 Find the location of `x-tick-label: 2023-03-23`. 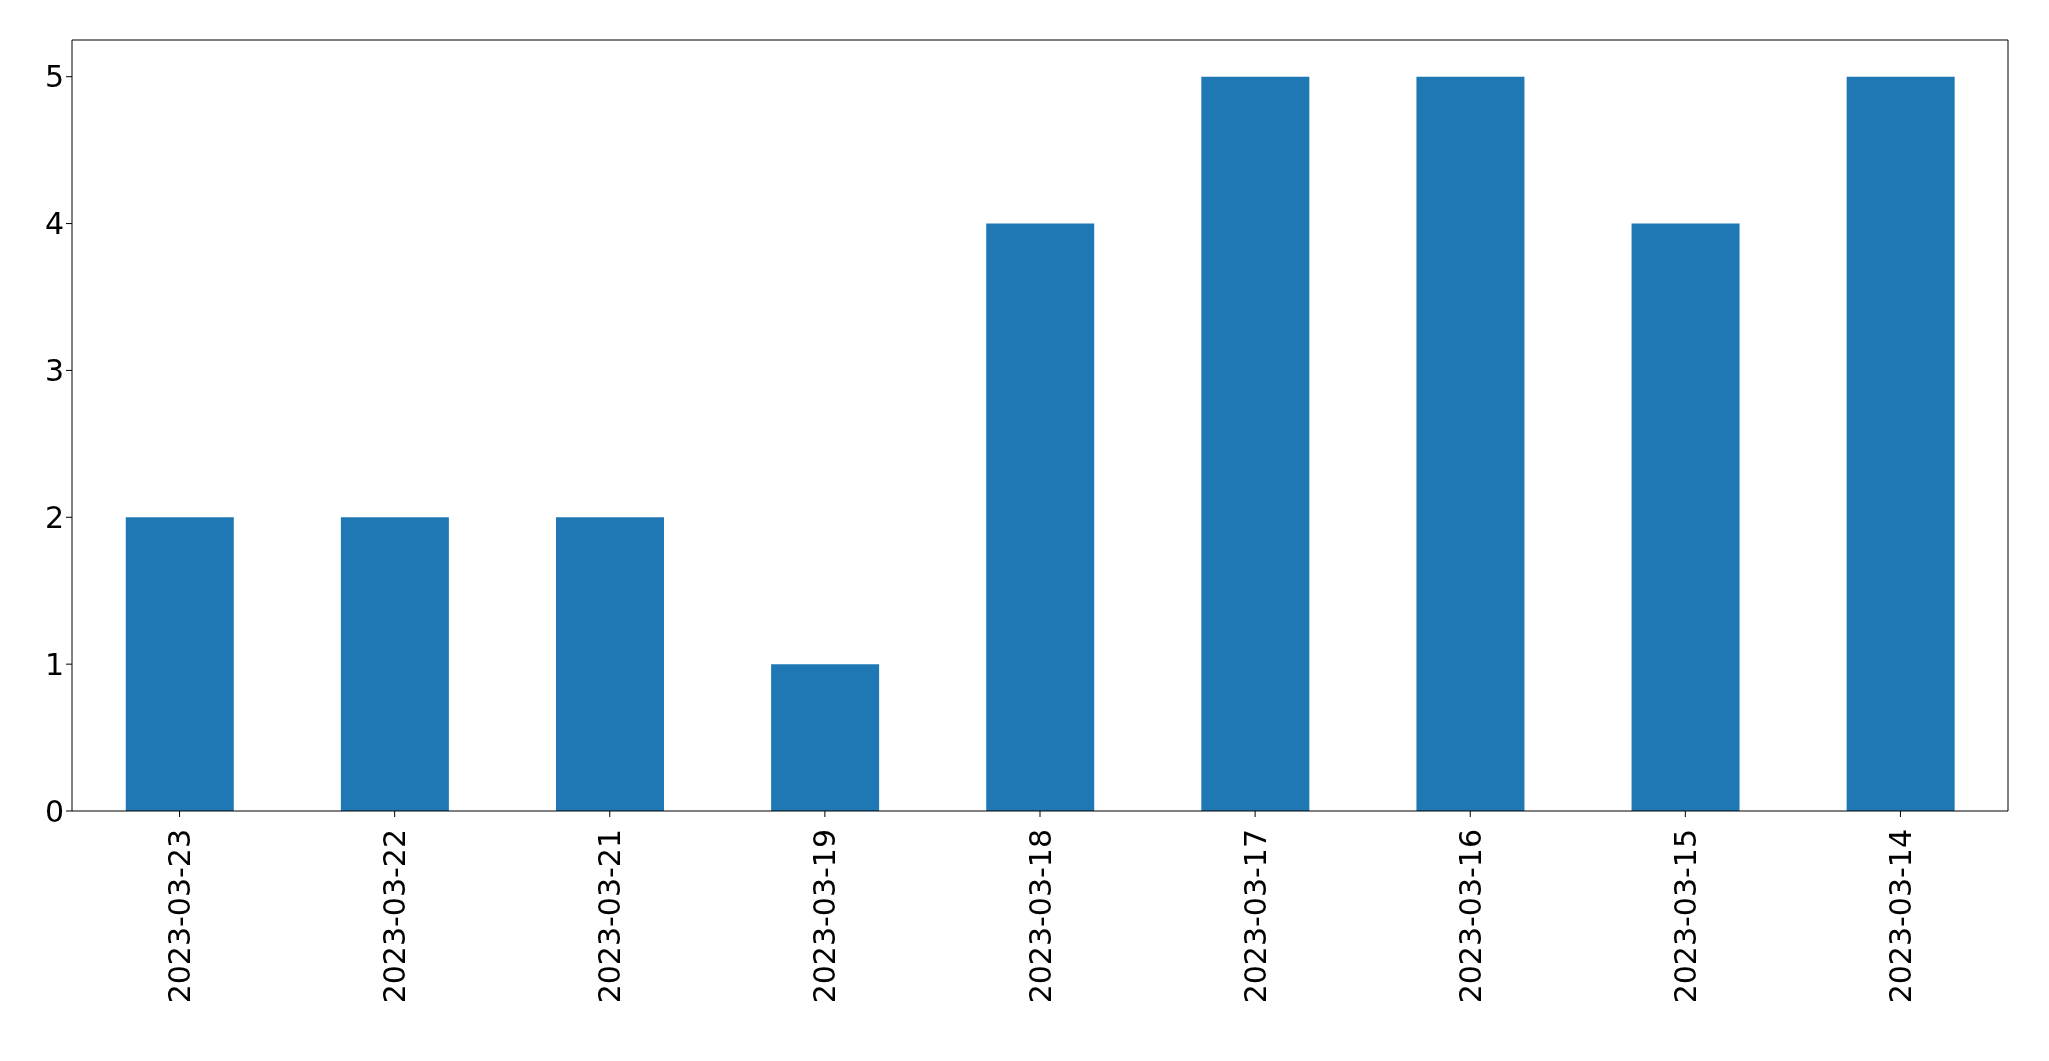

x-tick-label: 2023-03-23 is located at coordinates (180, 916).